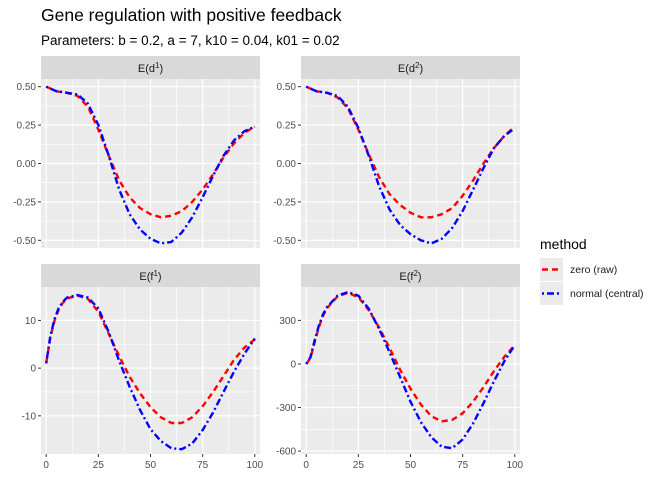  Describe the element at coordinates (607, 294) in the screenshot. I see `legend-entry-normal: normal (central)` at that location.